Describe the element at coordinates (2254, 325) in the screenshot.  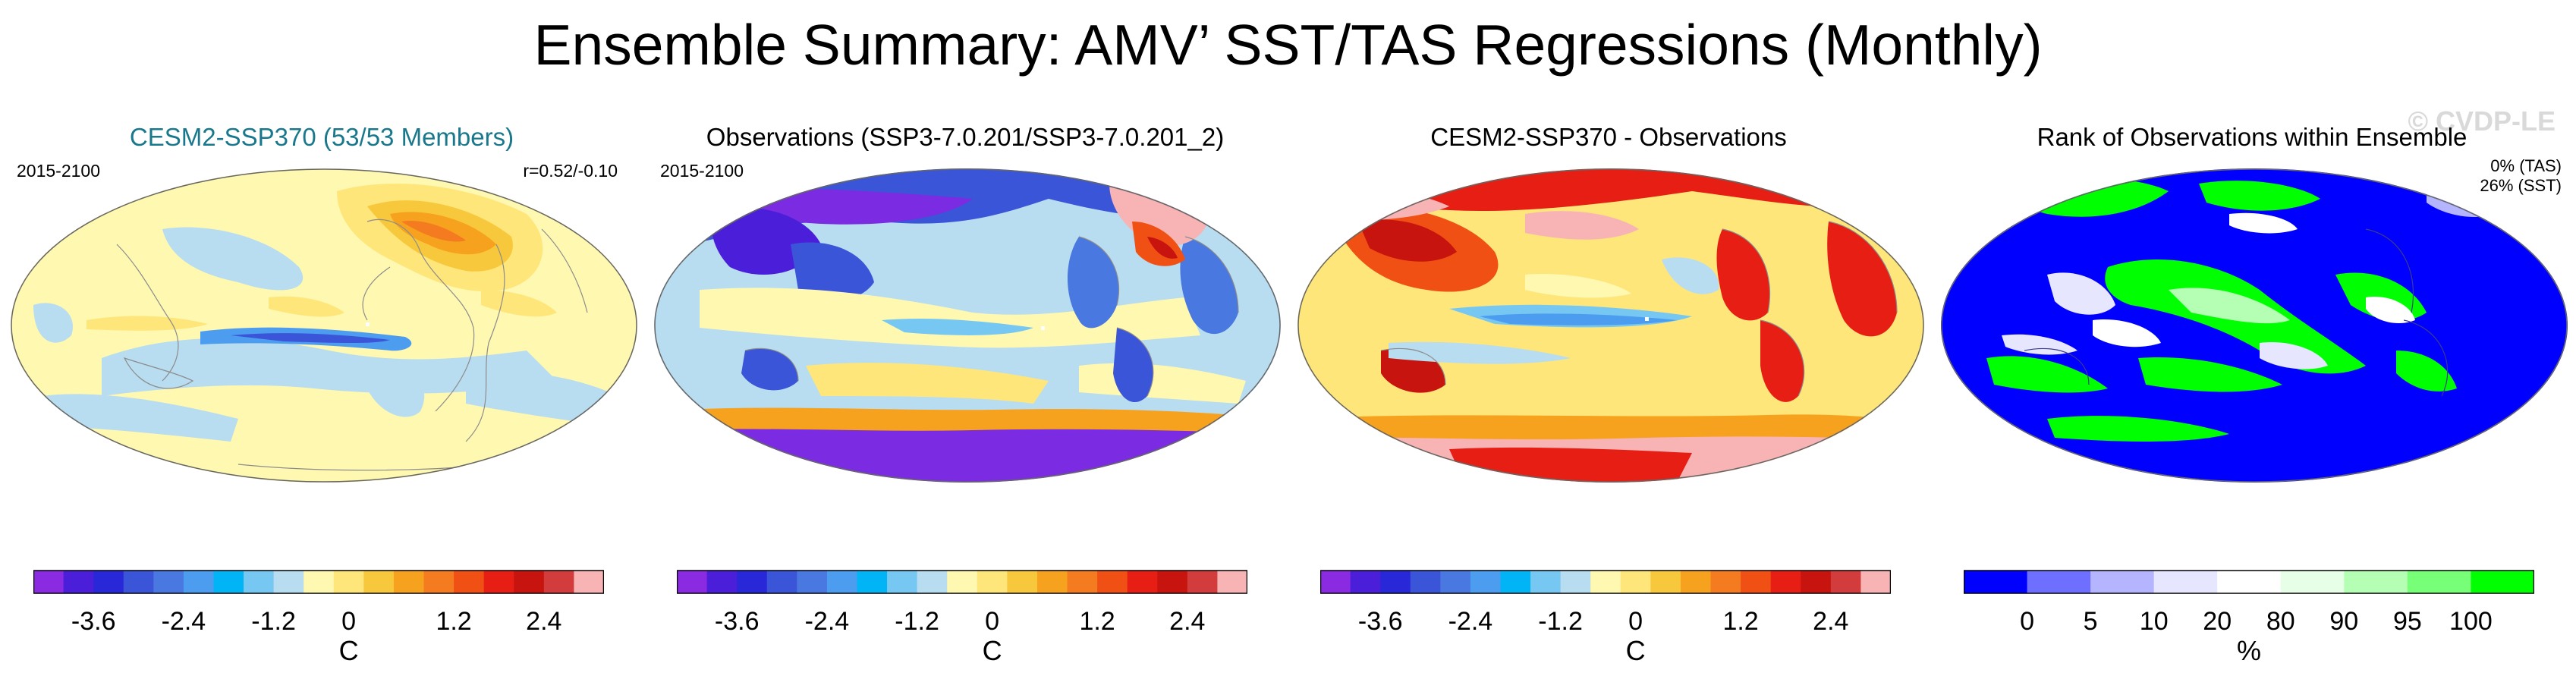
I see `world-map-rank-icon` at that location.